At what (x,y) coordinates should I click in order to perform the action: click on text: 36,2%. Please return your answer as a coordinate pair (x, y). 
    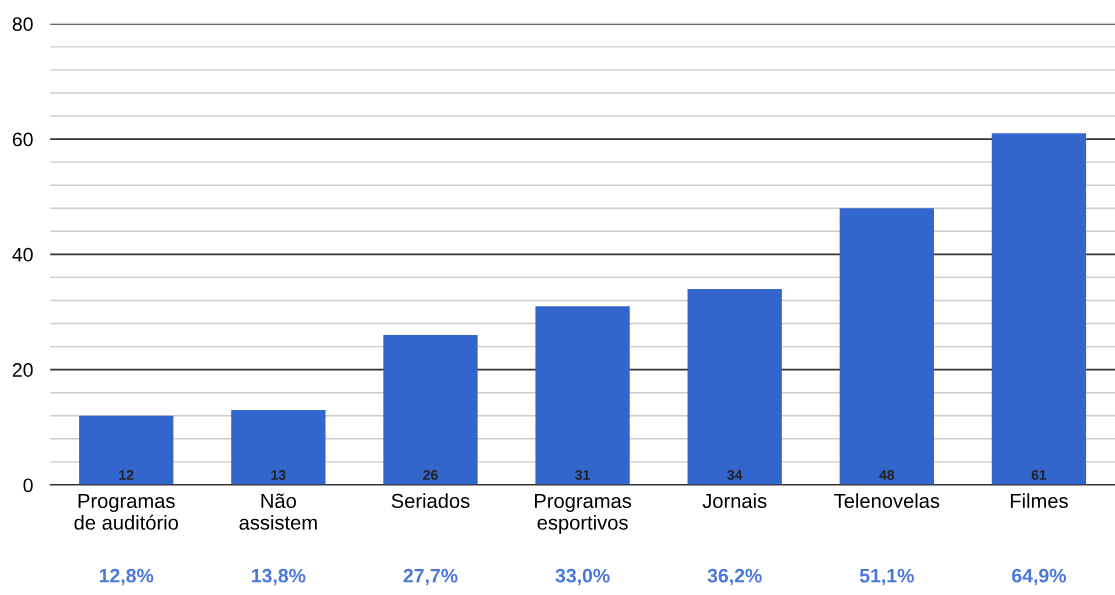
    Looking at the image, I should click on (734, 577).